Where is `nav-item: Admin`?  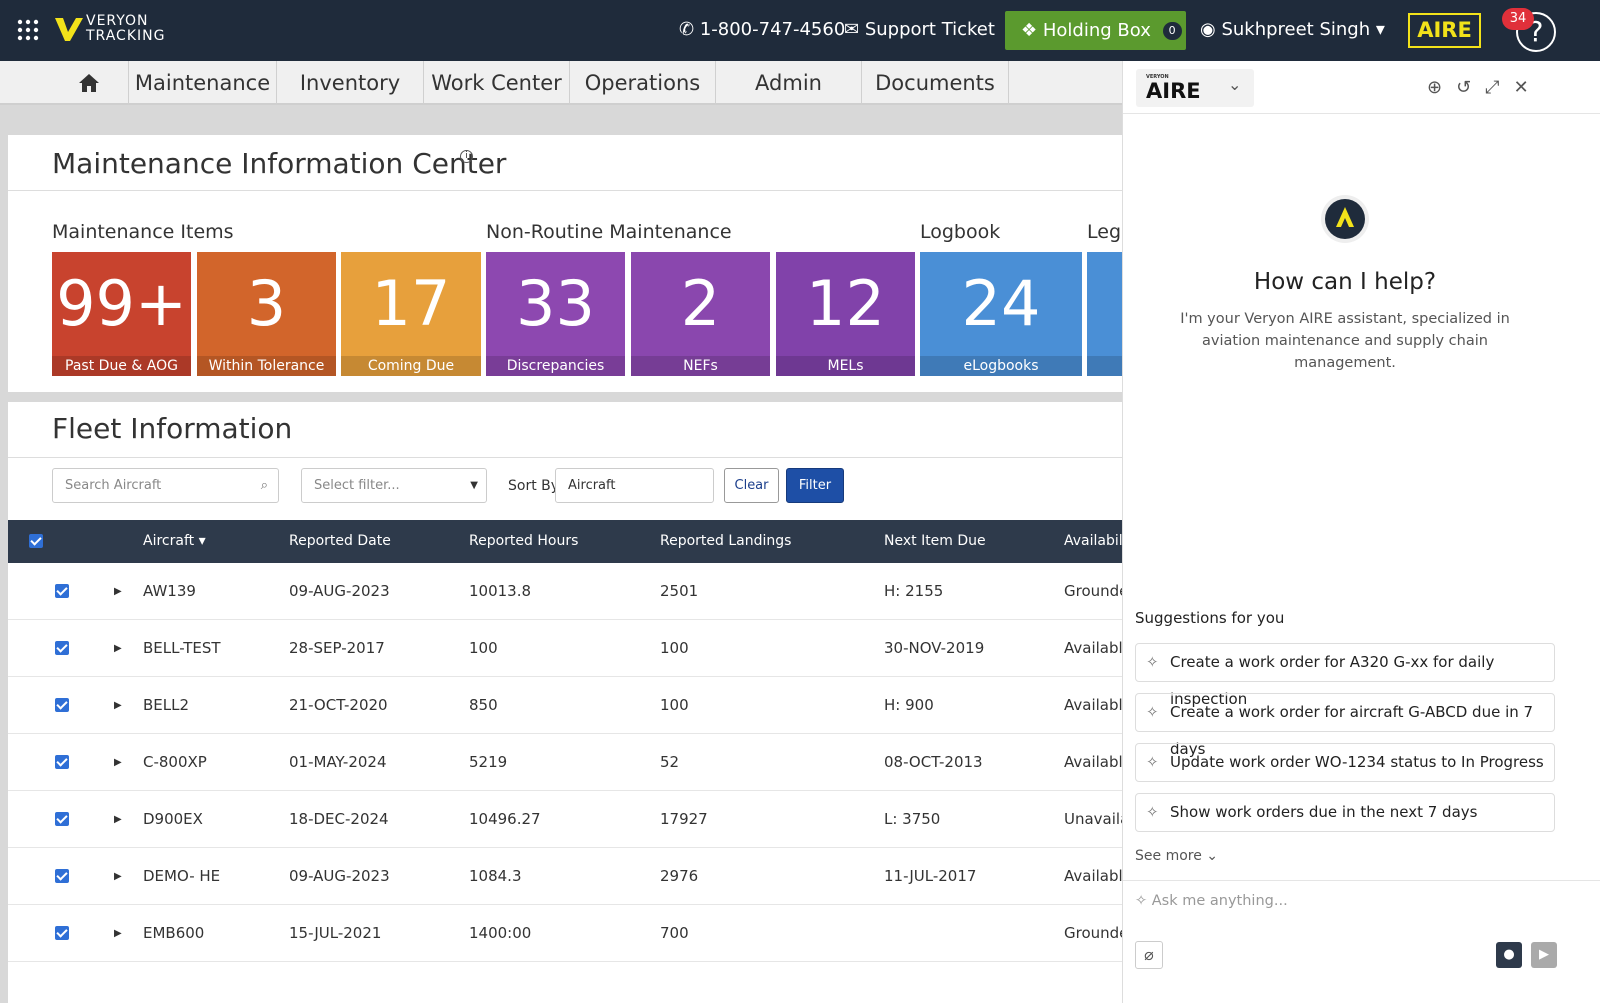
nav-item: Admin is located at coordinates (789, 83).